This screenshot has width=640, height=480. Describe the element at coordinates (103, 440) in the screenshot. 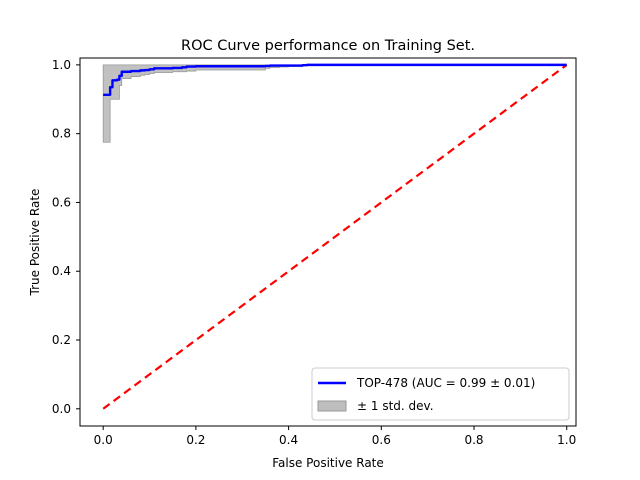

I see `x-tick-label: 0.0` at that location.